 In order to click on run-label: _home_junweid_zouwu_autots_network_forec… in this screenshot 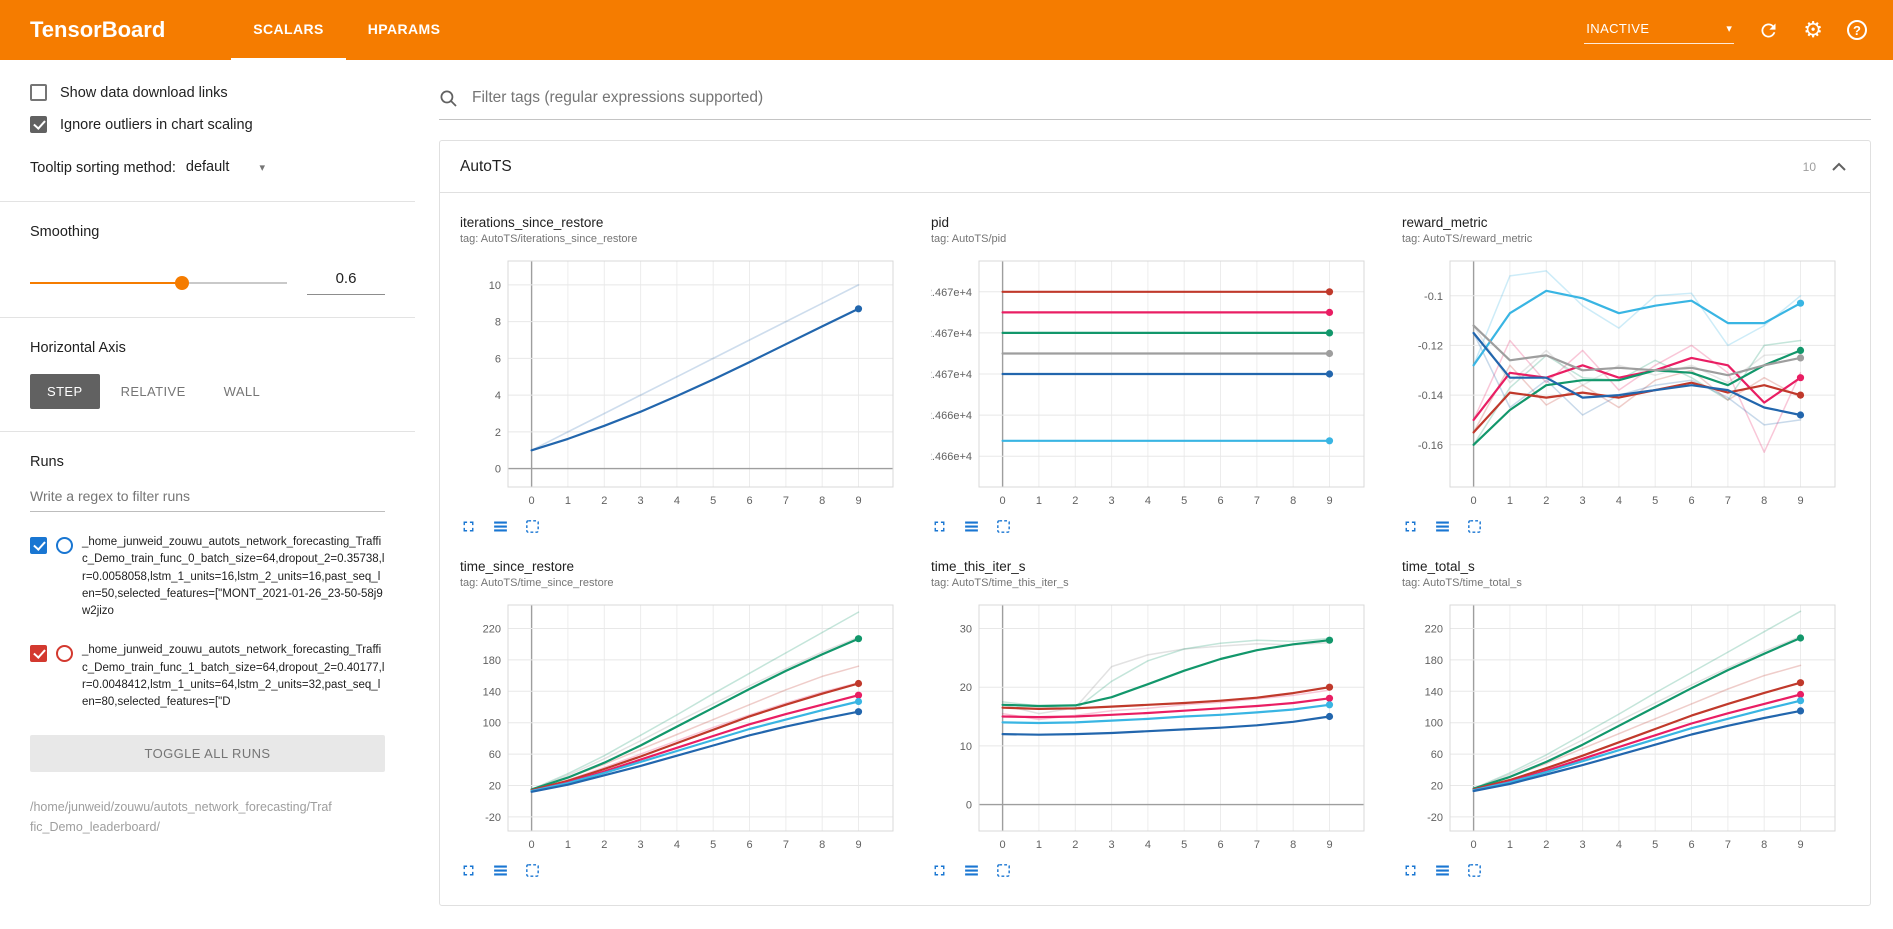, I will do `click(233, 676)`.